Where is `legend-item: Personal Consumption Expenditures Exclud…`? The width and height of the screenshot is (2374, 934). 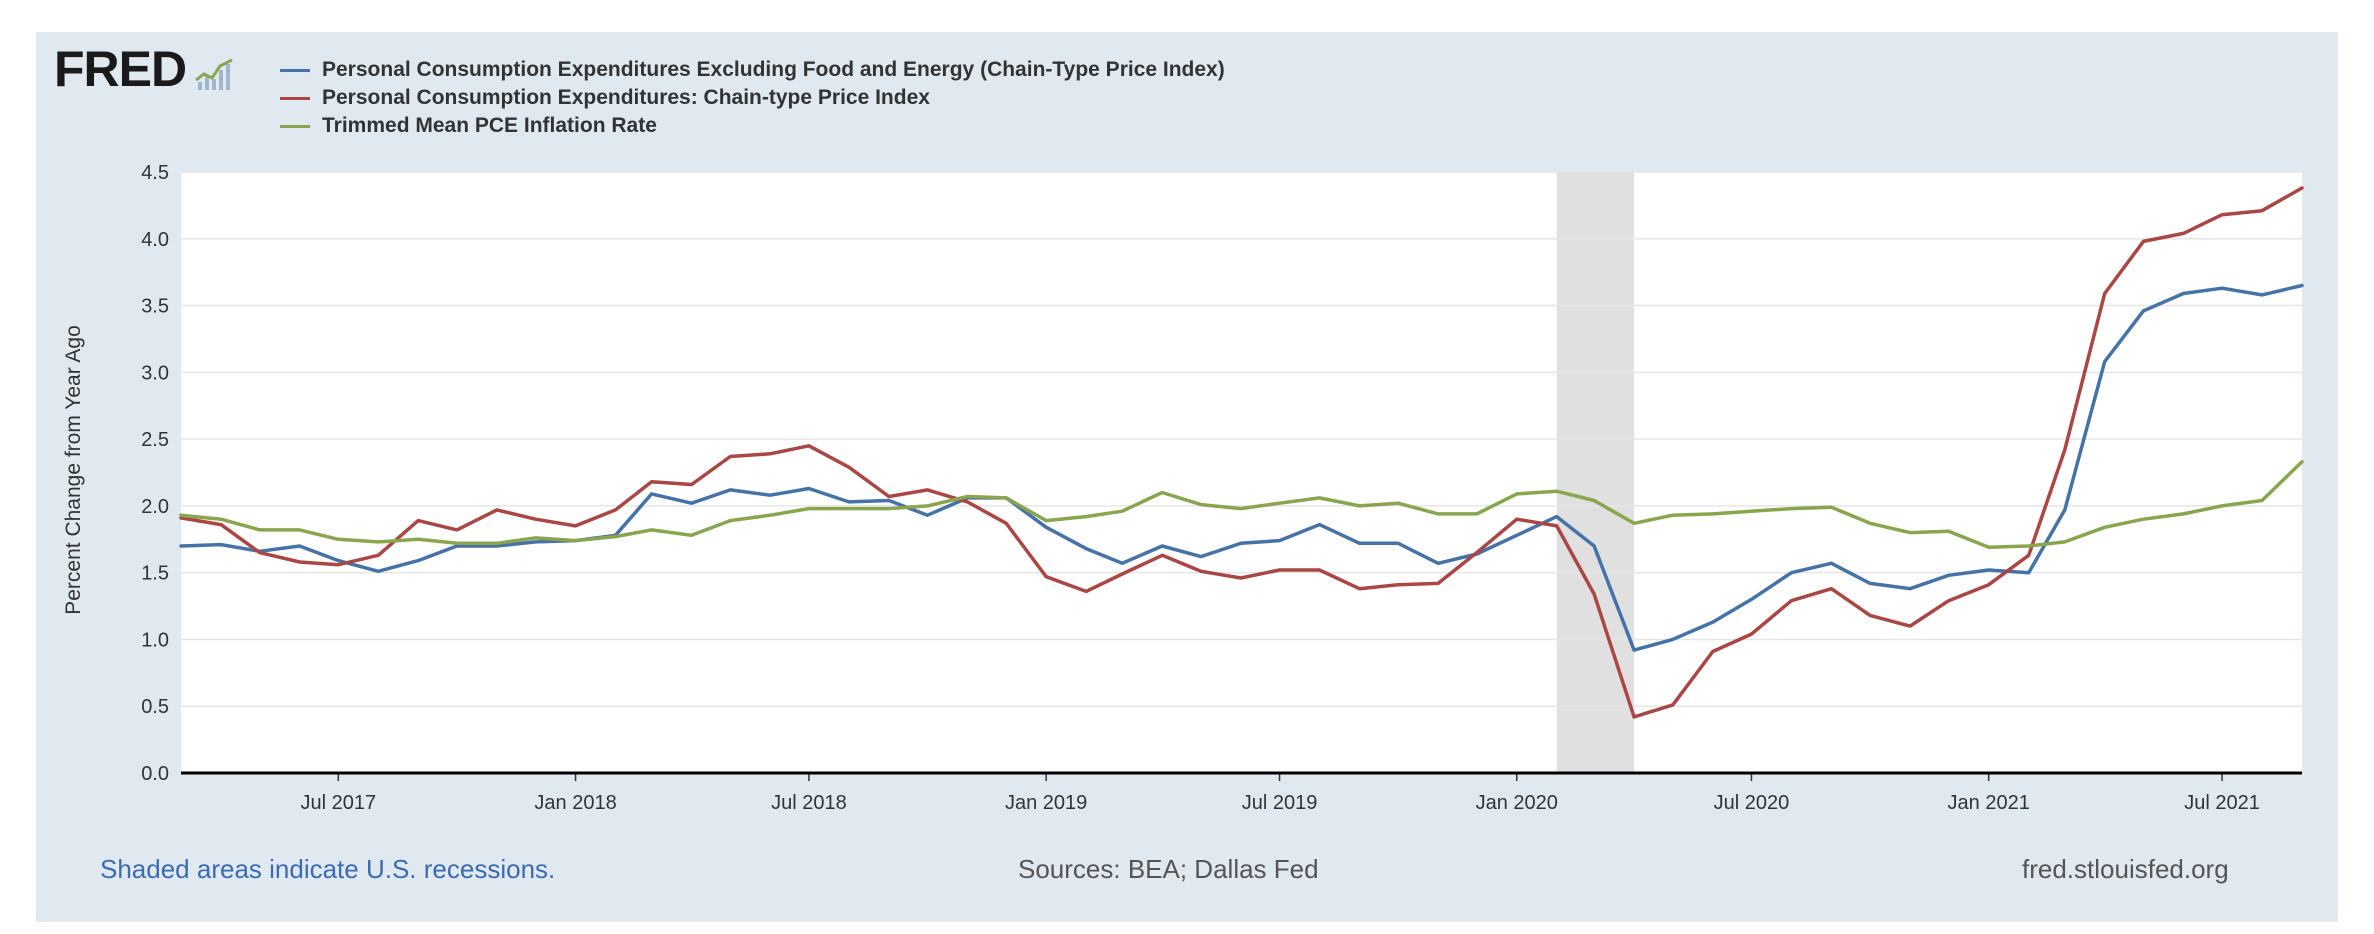 legend-item: Personal Consumption Expenditures Exclud… is located at coordinates (752, 70).